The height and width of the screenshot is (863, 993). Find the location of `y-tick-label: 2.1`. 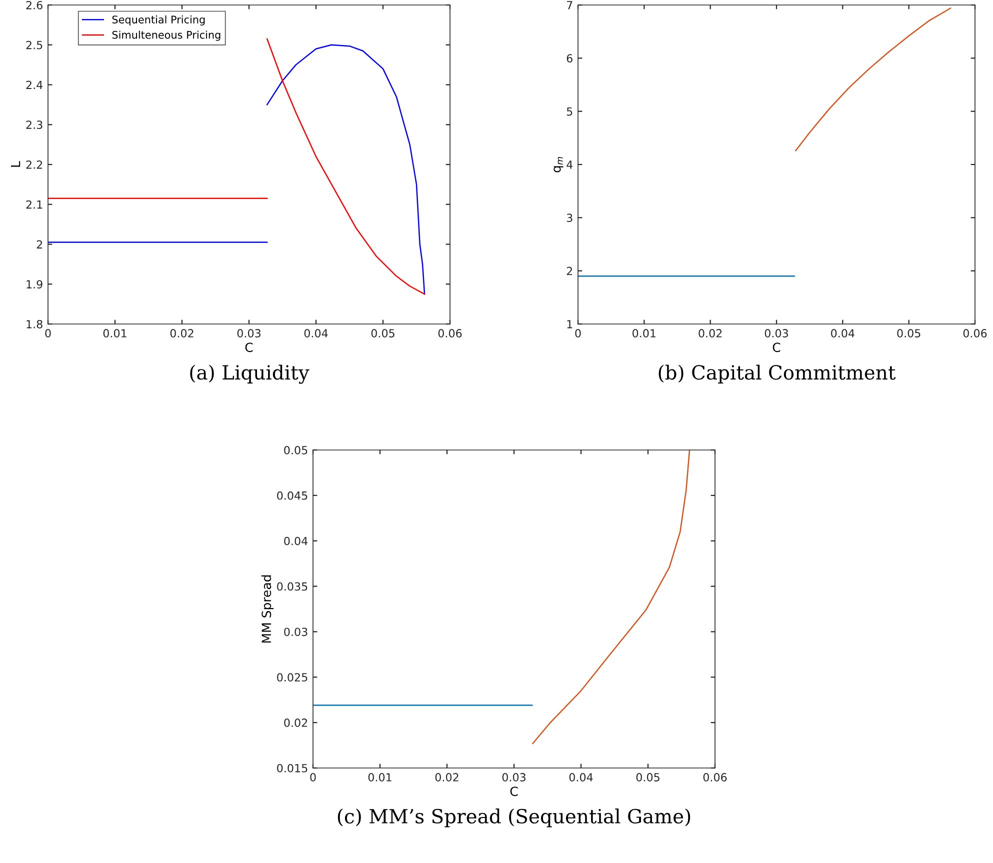

y-tick-label: 2.1 is located at coordinates (34, 204).